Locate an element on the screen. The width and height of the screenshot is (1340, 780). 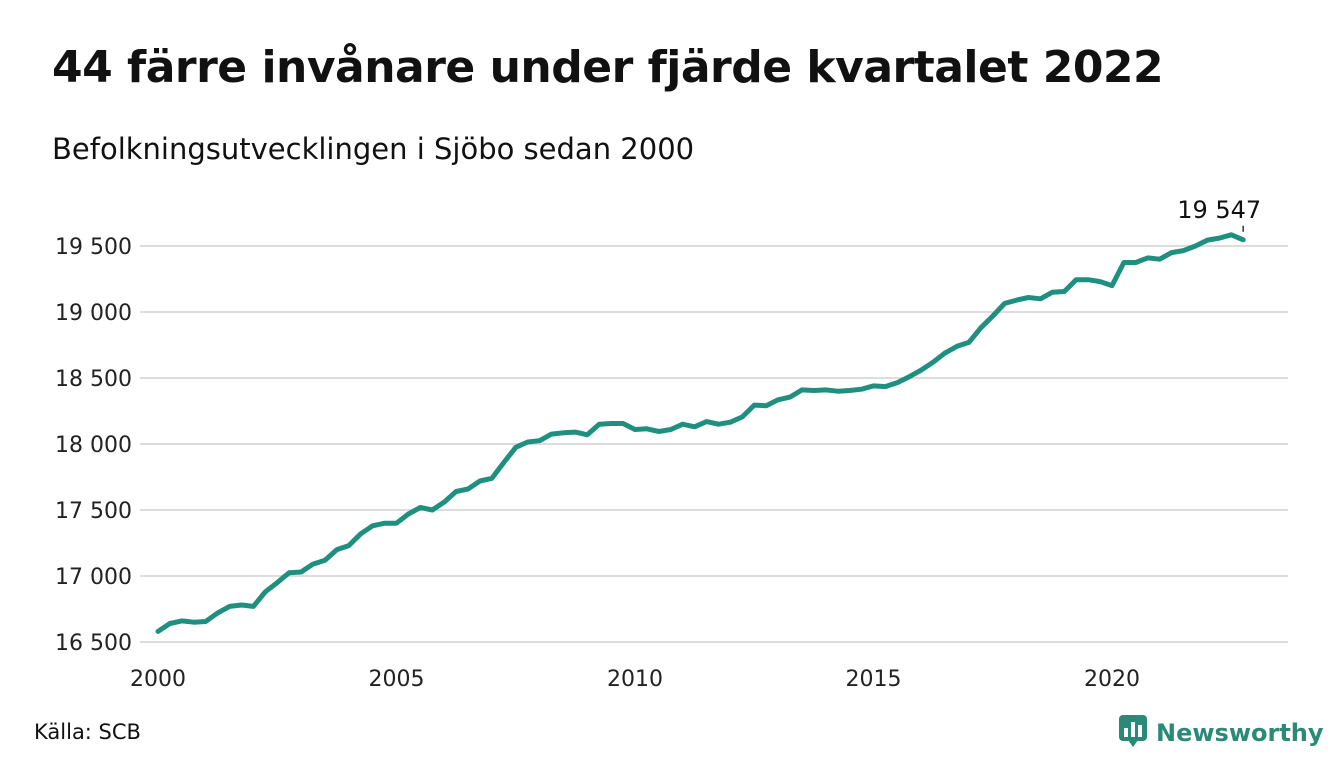
x-tick-label: 2010 is located at coordinates (635, 679).